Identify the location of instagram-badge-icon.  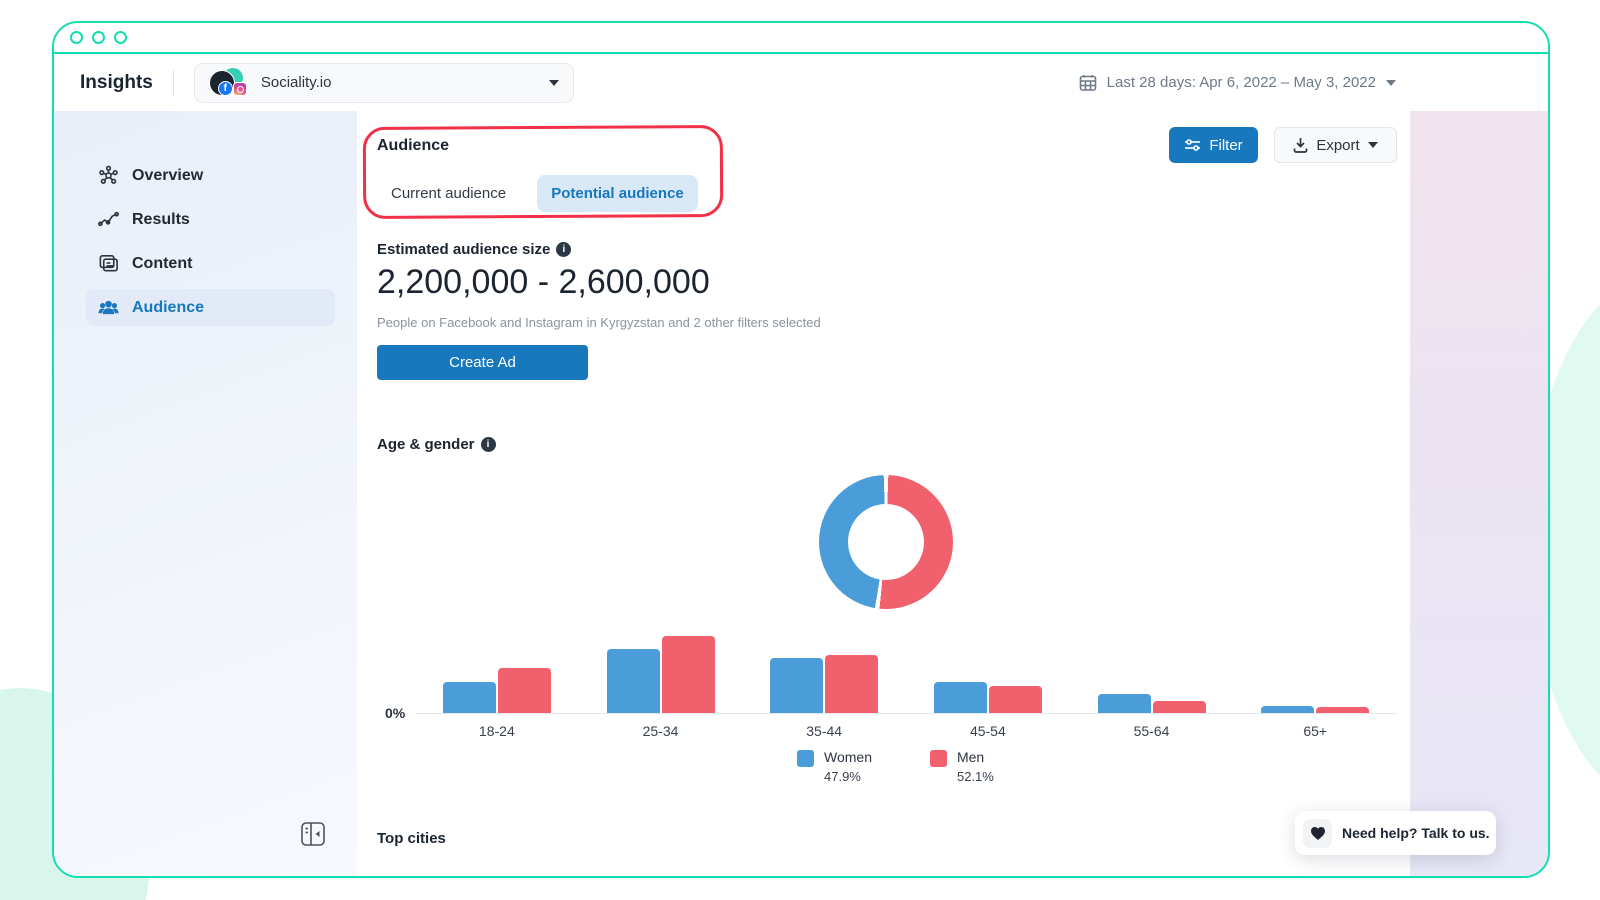
(239, 88).